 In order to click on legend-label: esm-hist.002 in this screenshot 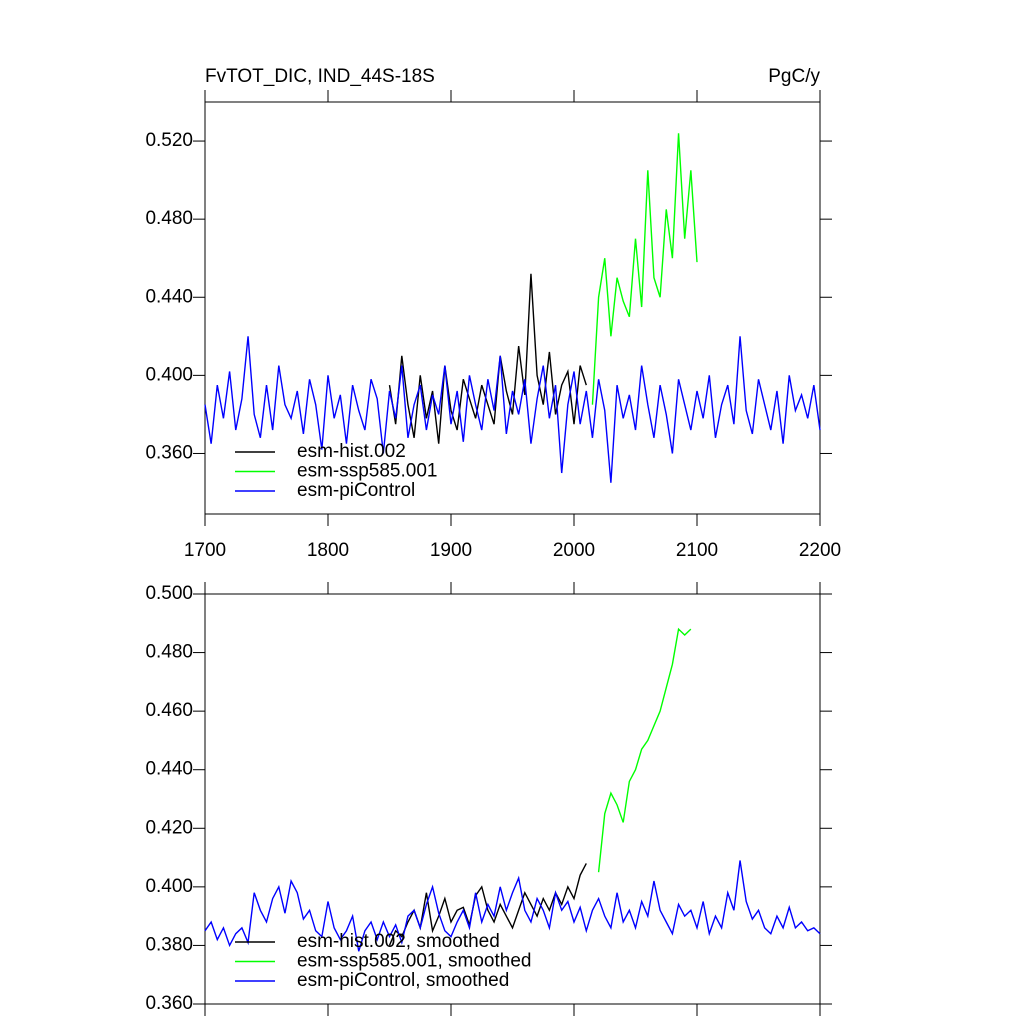, I will do `click(351, 451)`.